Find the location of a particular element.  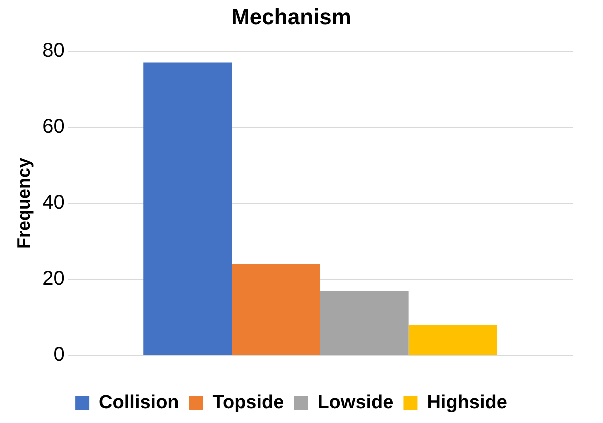

y-tick-label: 40 is located at coordinates (53, 203).